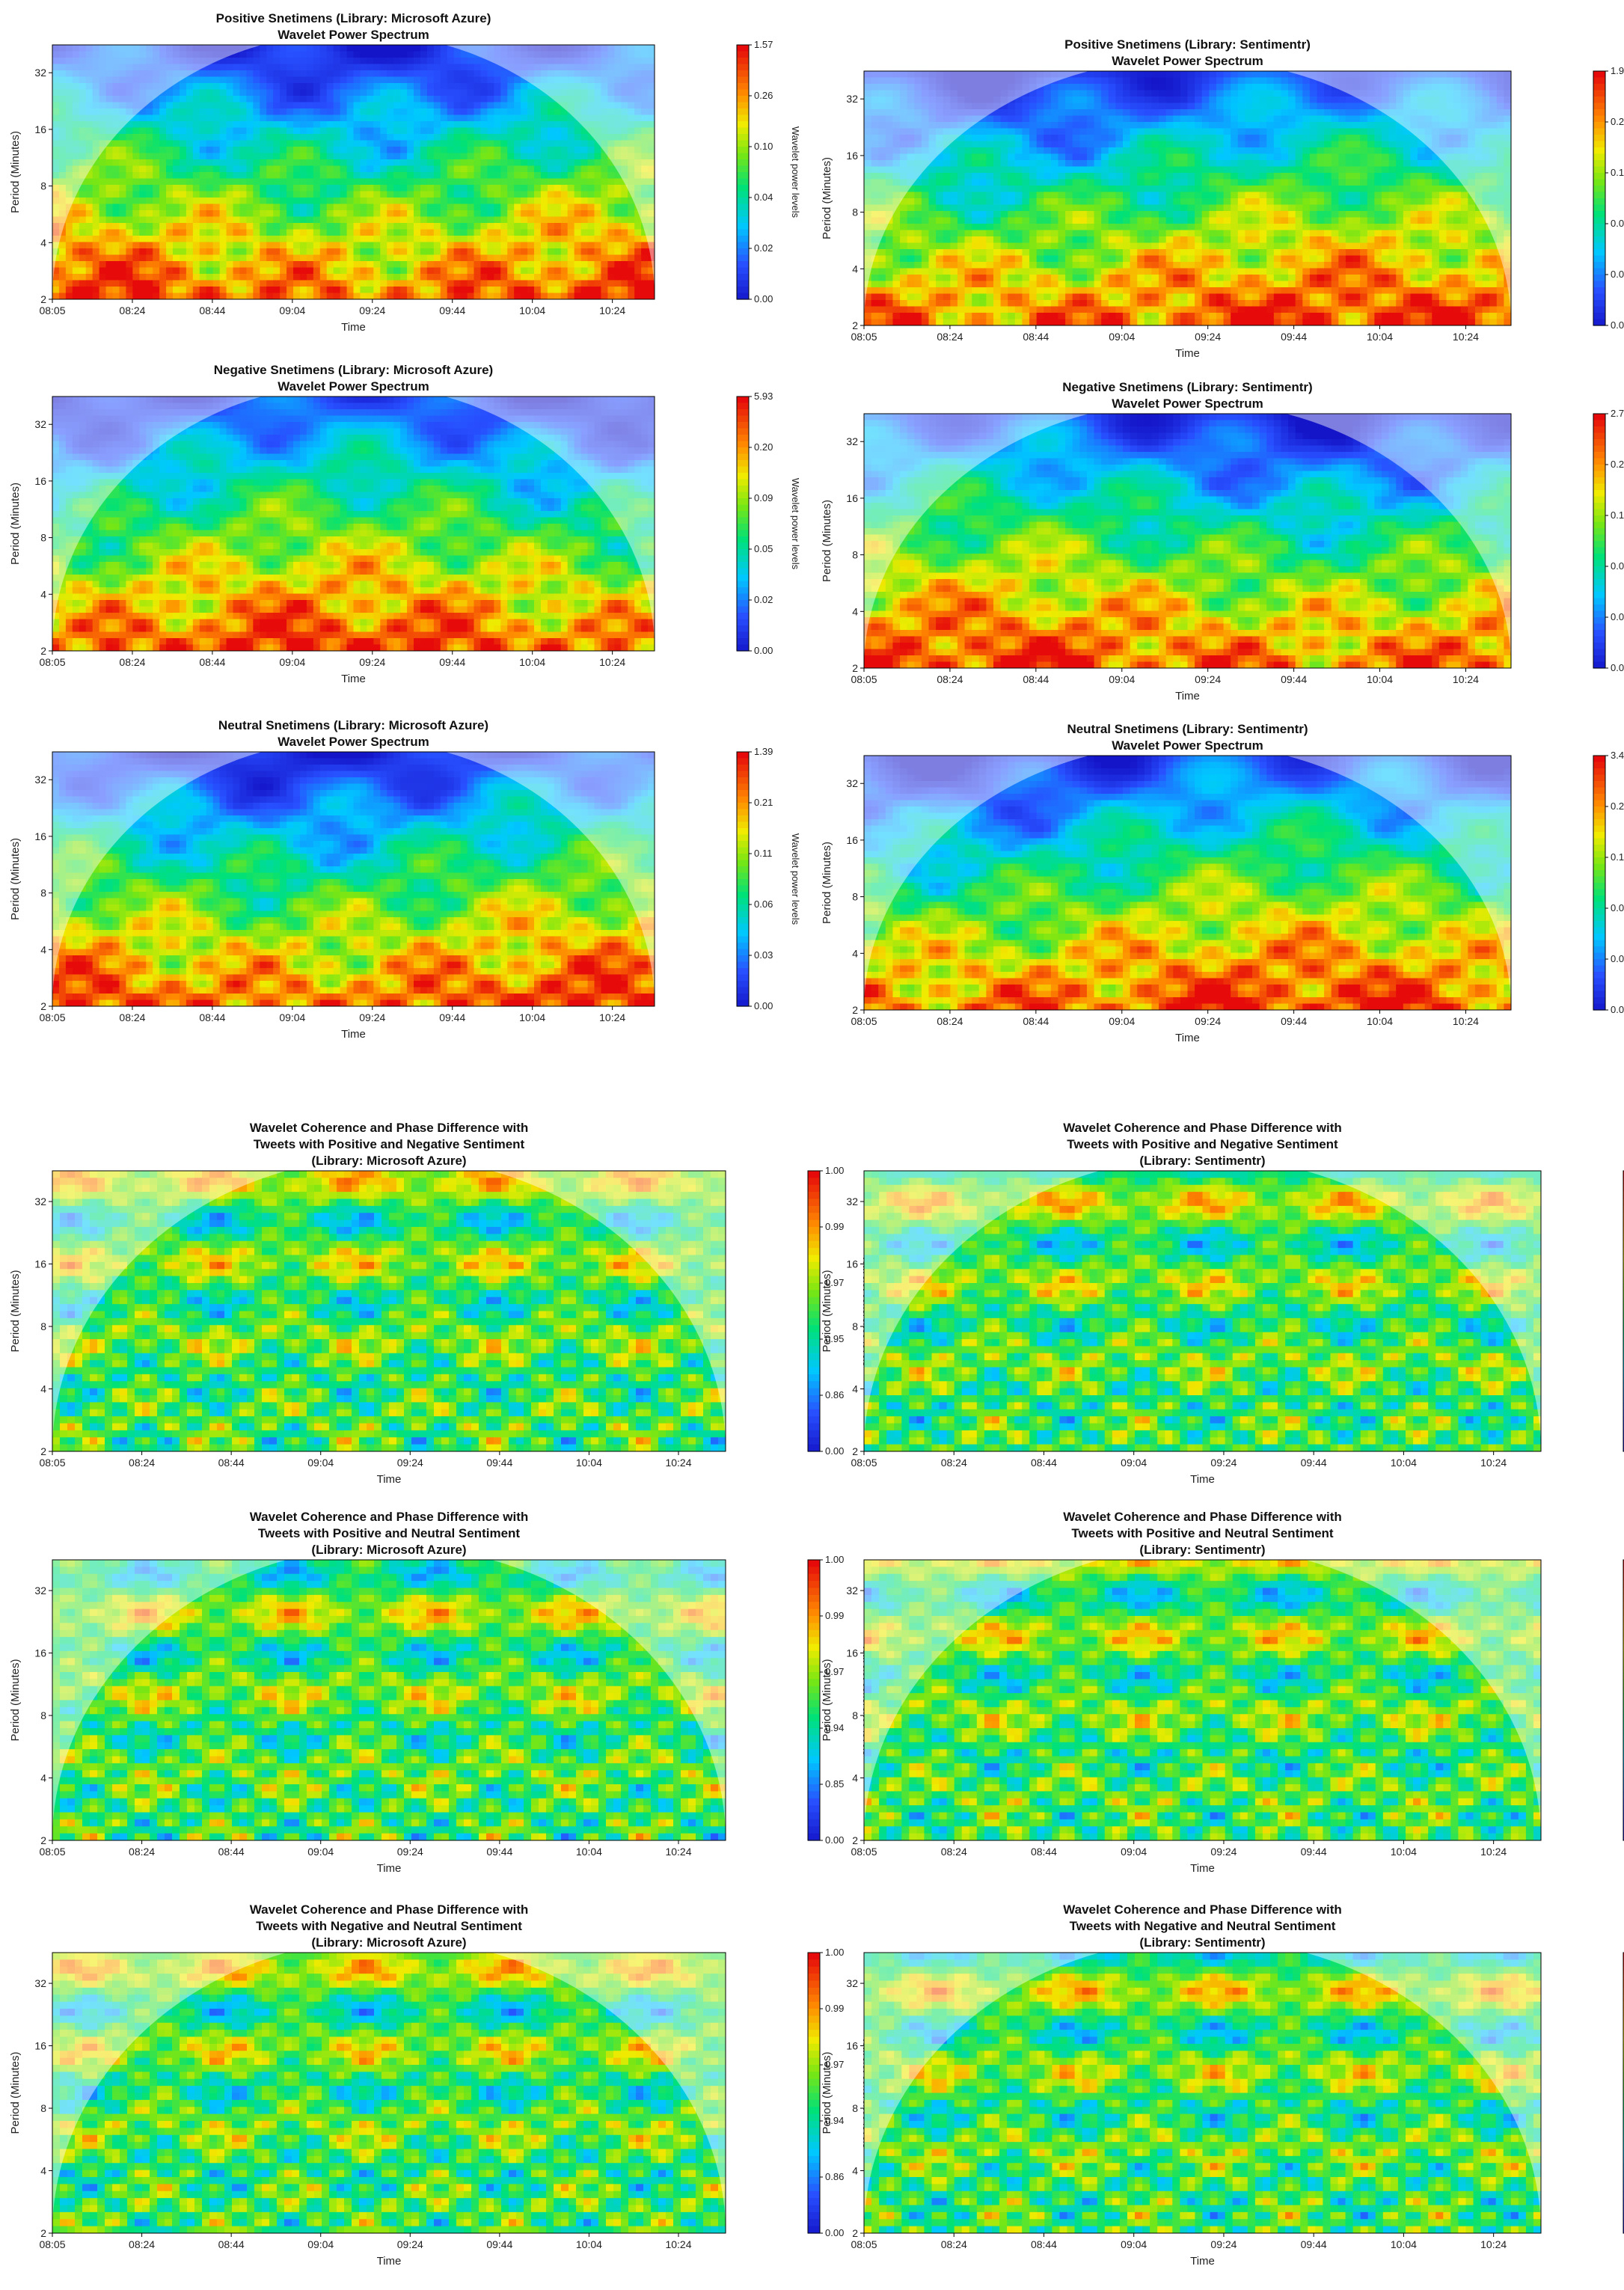  What do you see at coordinates (1617, 908) in the screenshot?
I see `colorbar-tick-label: 0.04` at bounding box center [1617, 908].